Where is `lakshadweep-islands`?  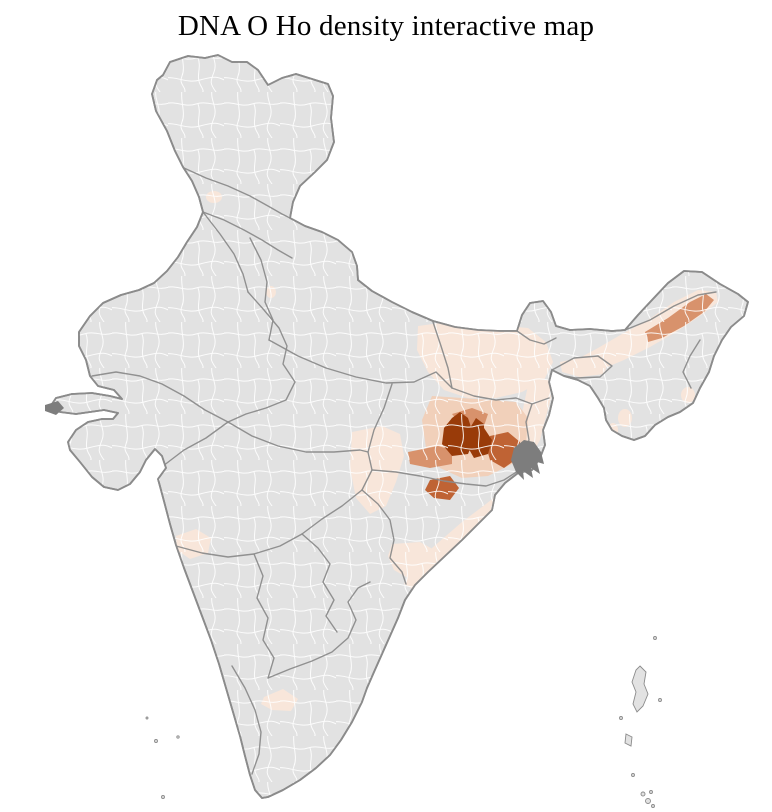
lakshadweep-islands is located at coordinates (162, 757).